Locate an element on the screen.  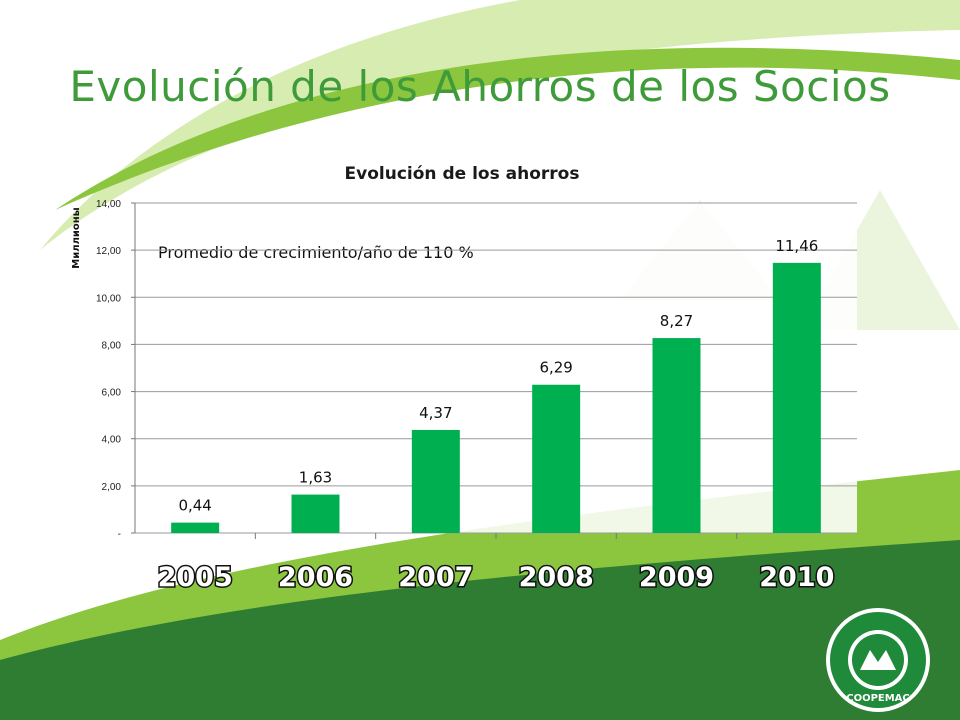
bar-2006 is located at coordinates (315, 513).